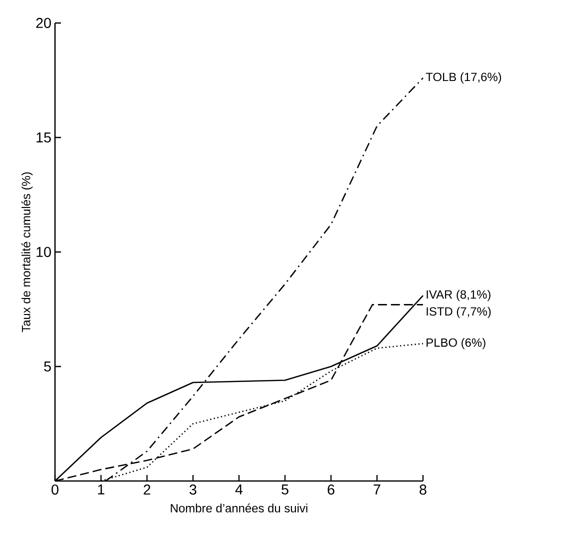  I want to click on x-tick-label: 3, so click(193, 489).